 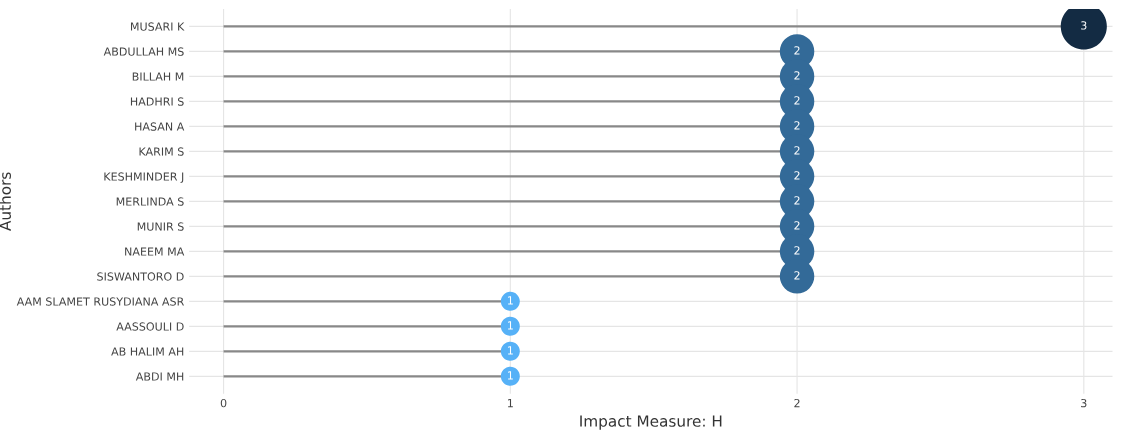 I want to click on y-tick-label: HASAN A, so click(x=160, y=126).